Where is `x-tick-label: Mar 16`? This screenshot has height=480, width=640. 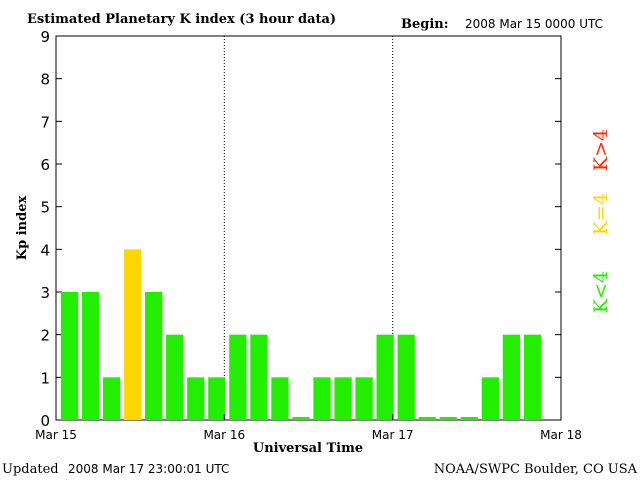 x-tick-label: Mar 16 is located at coordinates (224, 435).